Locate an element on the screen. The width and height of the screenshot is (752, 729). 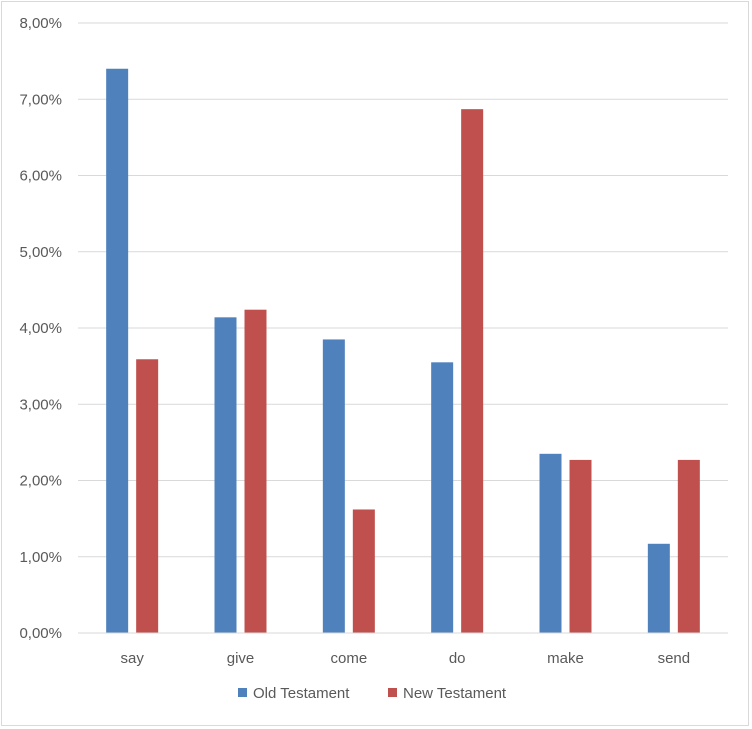
bar-new-testament-do is located at coordinates (472, 371).